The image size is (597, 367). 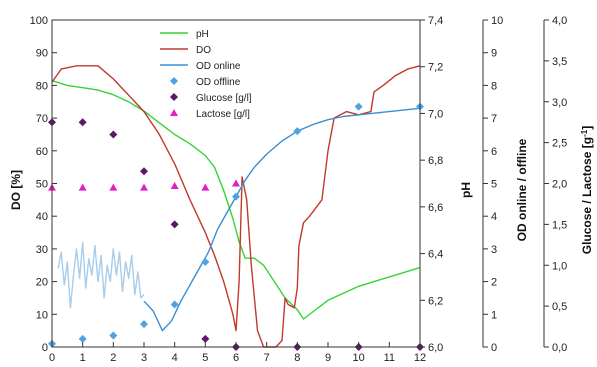 I want to click on x-tick-label: 6, so click(x=236, y=358).